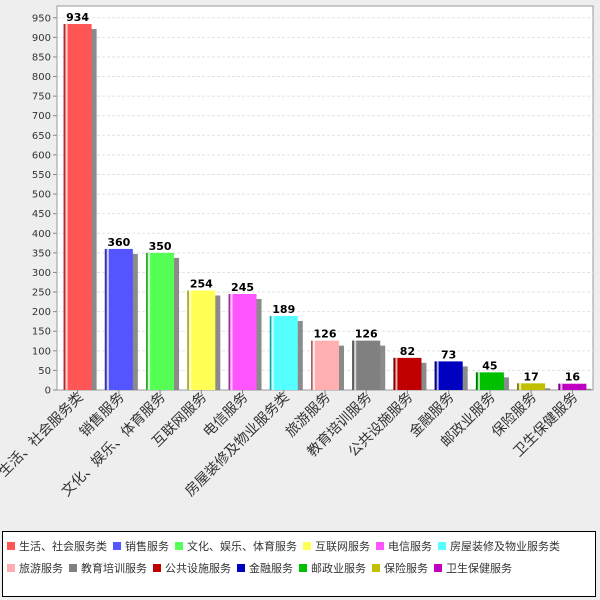 This screenshot has width=600, height=600. Describe the element at coordinates (406, 568) in the screenshot. I see `legend-label: 保险服务` at that location.